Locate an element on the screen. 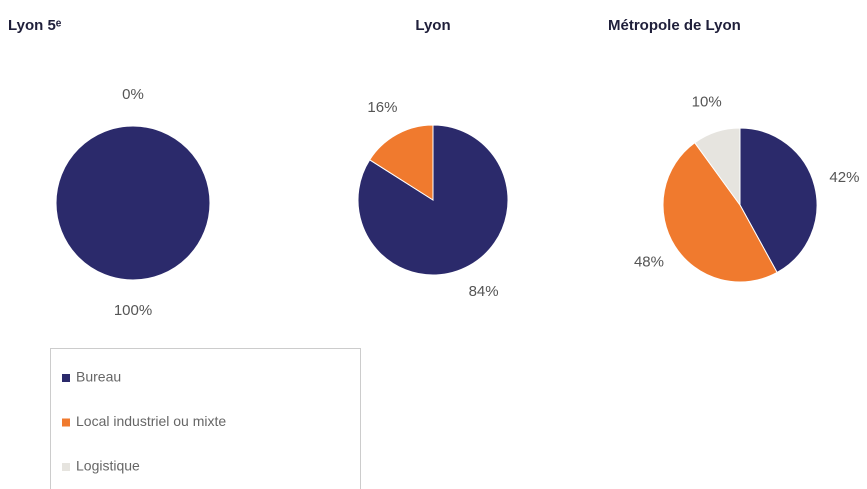 The width and height of the screenshot is (867, 489). legend-box is located at coordinates (205, 418).